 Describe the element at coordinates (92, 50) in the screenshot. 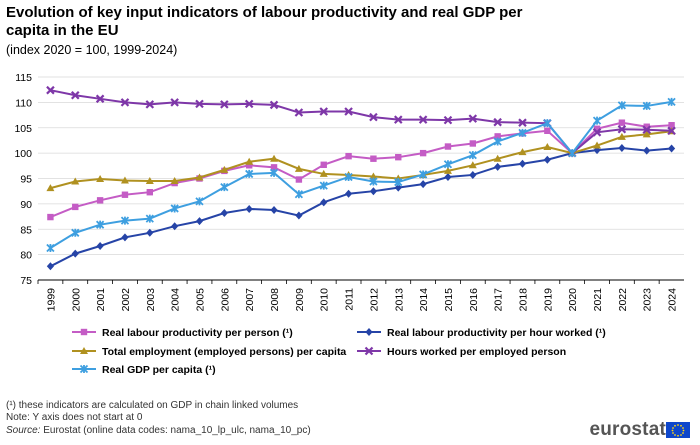

I see `chart-subtitle: (index 2020 = 100, 1999-2024)` at that location.